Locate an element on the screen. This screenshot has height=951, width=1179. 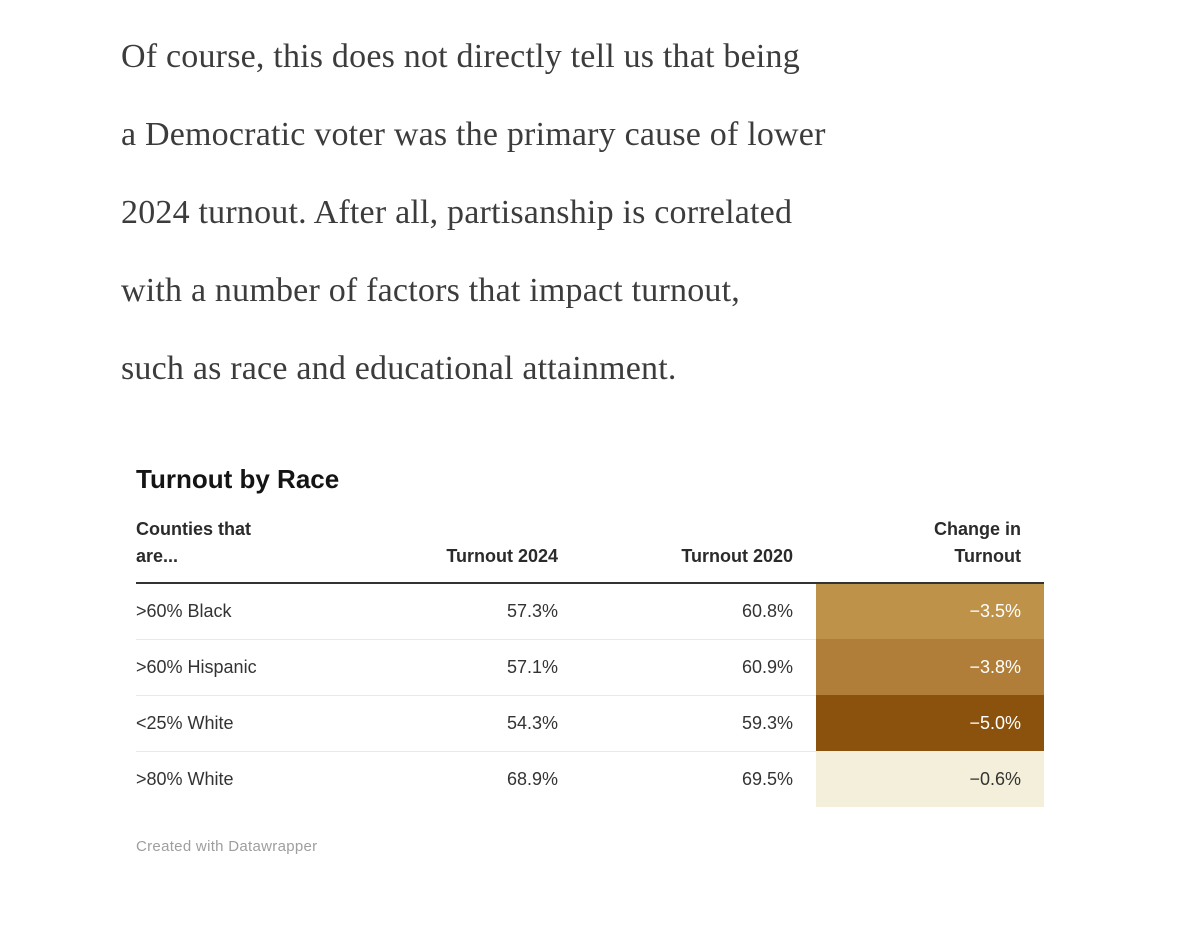
column-header-change: Change in Turnout is located at coordinates (930, 550).